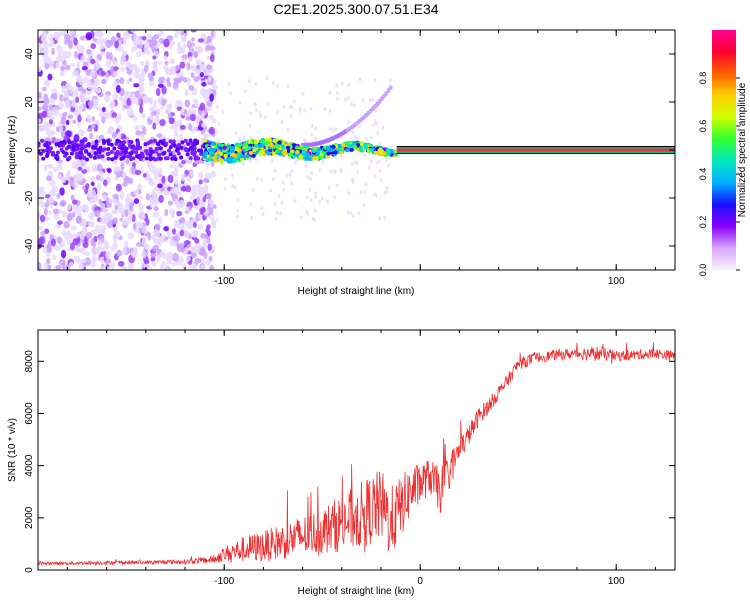 This screenshot has width=750, height=605. Describe the element at coordinates (29, 197) in the screenshot. I see `y-tick-label: -20` at that location.